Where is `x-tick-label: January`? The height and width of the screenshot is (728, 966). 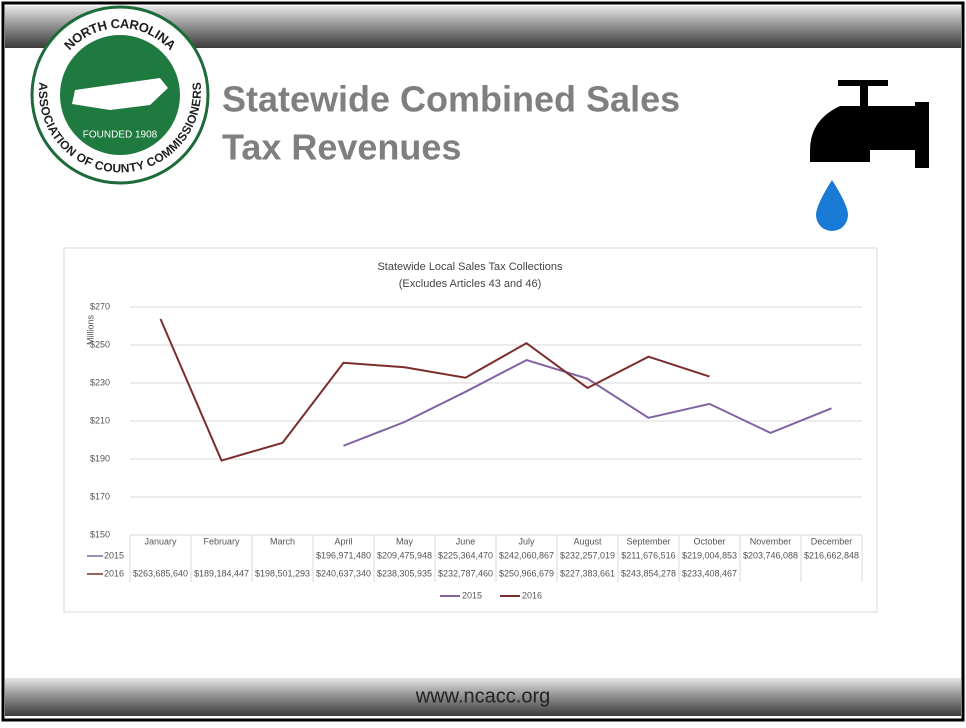 x-tick-label: January is located at coordinates (160, 541).